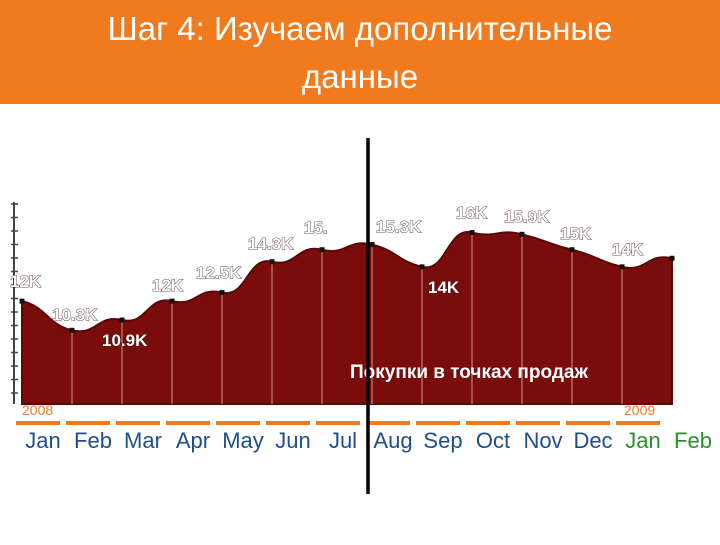 Image resolution: width=720 pixels, height=545 pixels. What do you see at coordinates (316, 228) in the screenshot?
I see `data-label: 15.` at bounding box center [316, 228].